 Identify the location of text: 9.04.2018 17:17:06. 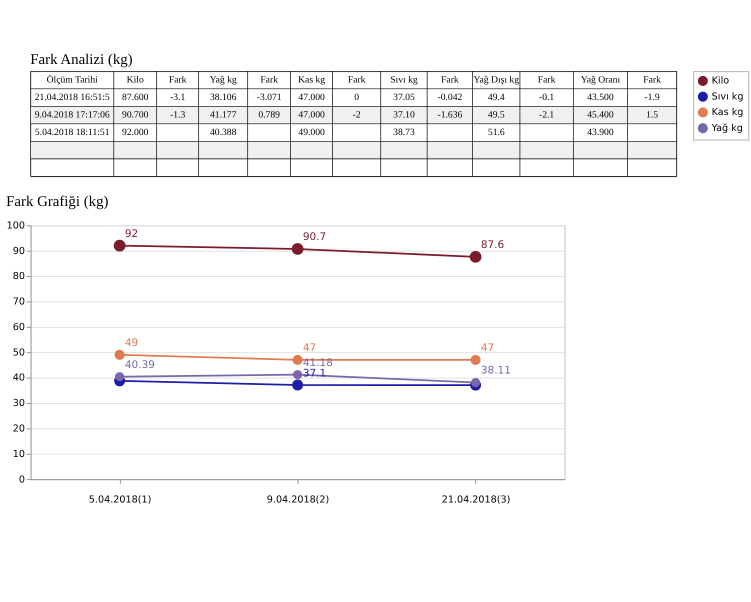
(72, 115).